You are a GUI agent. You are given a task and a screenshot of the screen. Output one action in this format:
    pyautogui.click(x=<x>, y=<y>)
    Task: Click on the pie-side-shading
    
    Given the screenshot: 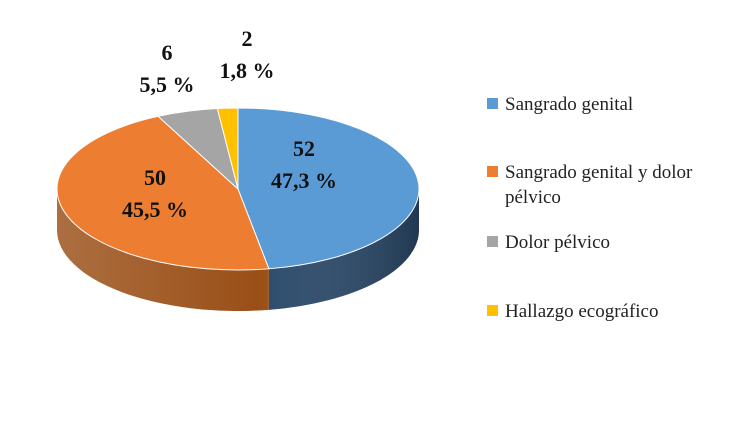 What is the action you would take?
    pyautogui.click(x=238, y=250)
    